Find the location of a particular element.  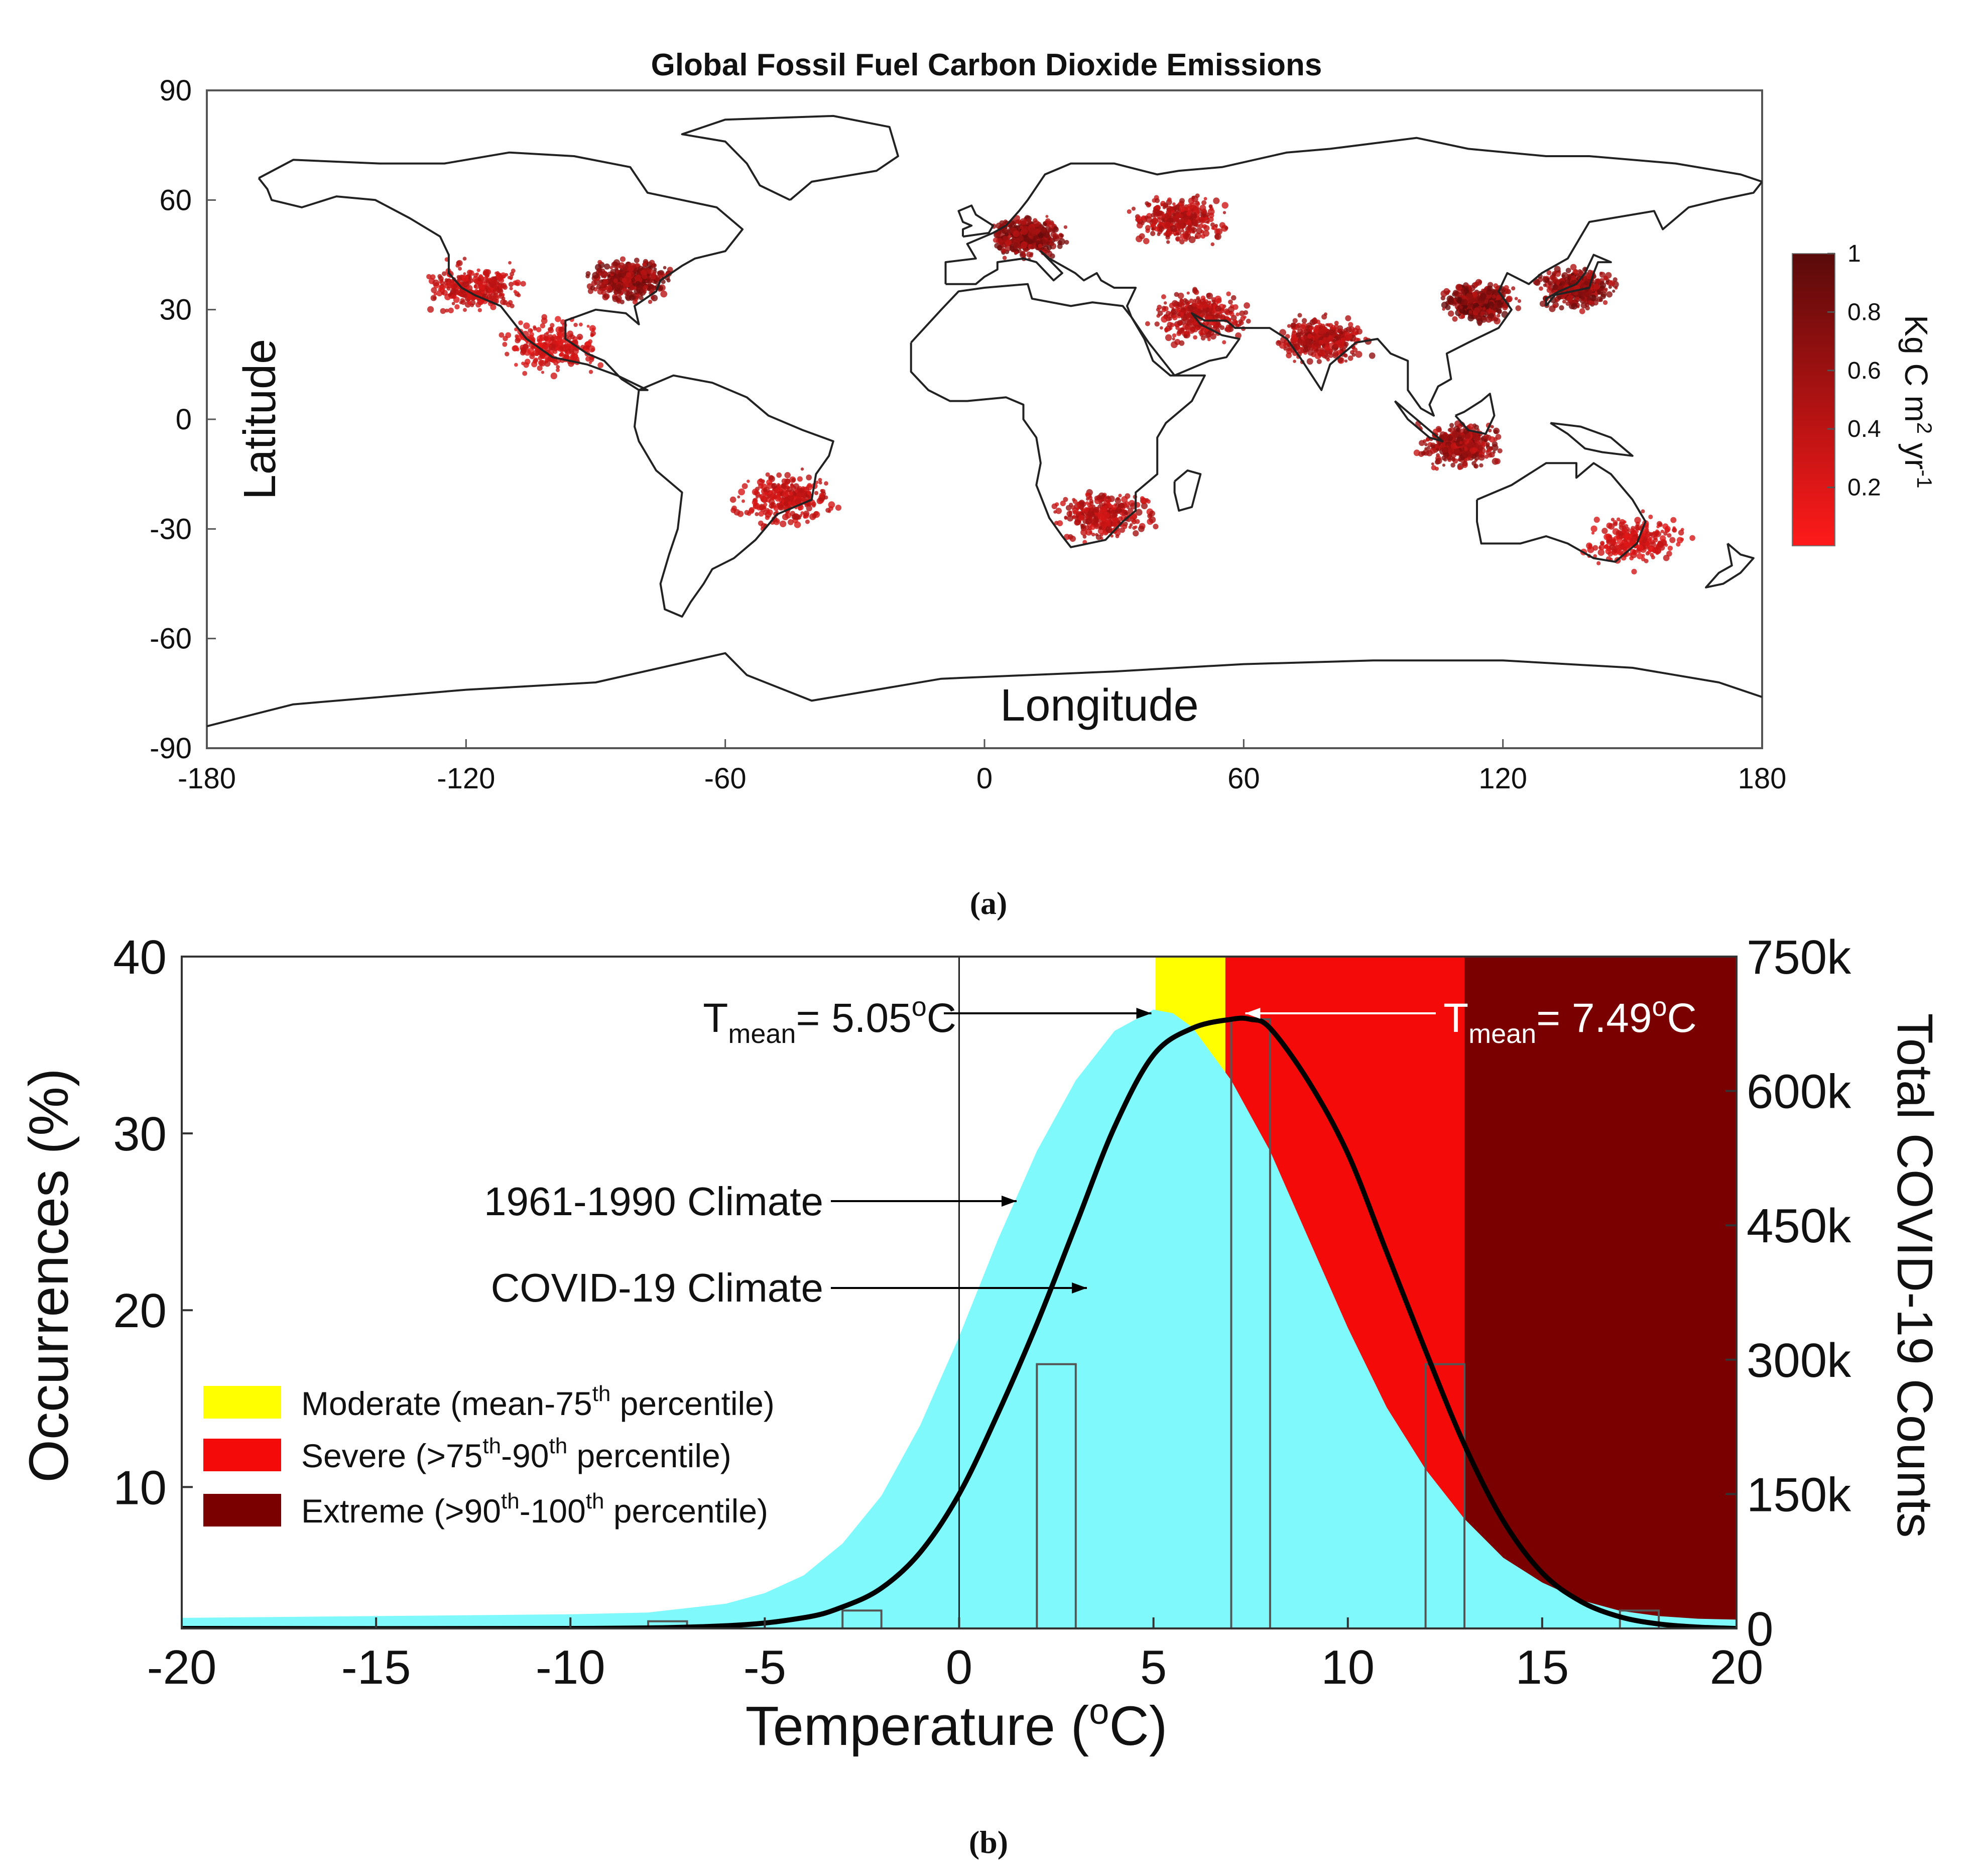

map-y-tick-6: -90 is located at coordinates (171, 749).